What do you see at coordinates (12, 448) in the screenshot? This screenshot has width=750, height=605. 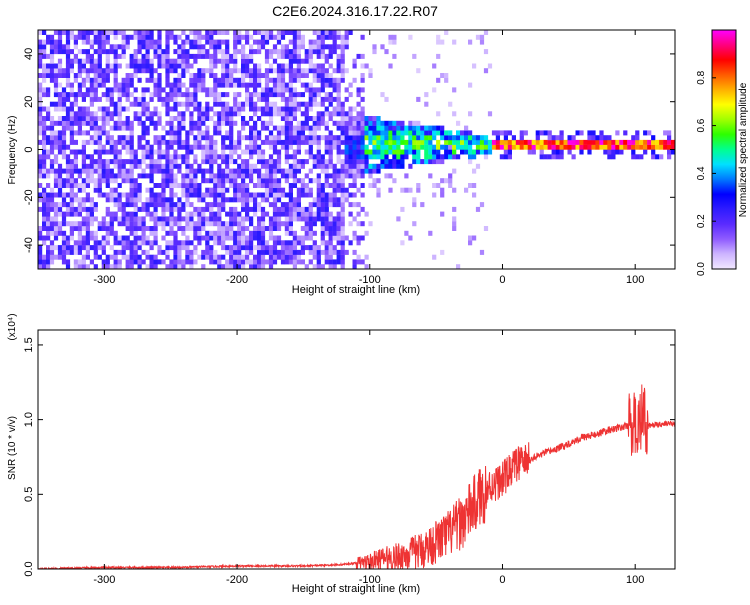 I see `snr-y-label: SNR (10 * v/v)` at bounding box center [12, 448].